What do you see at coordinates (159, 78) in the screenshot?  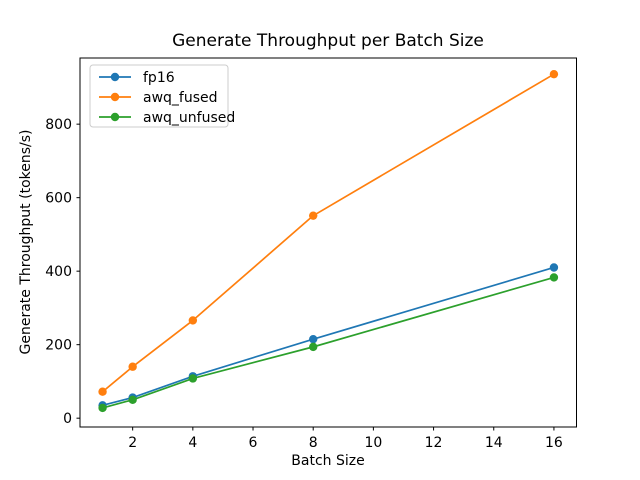 I see `legend-label-fp16: fp16` at bounding box center [159, 78].